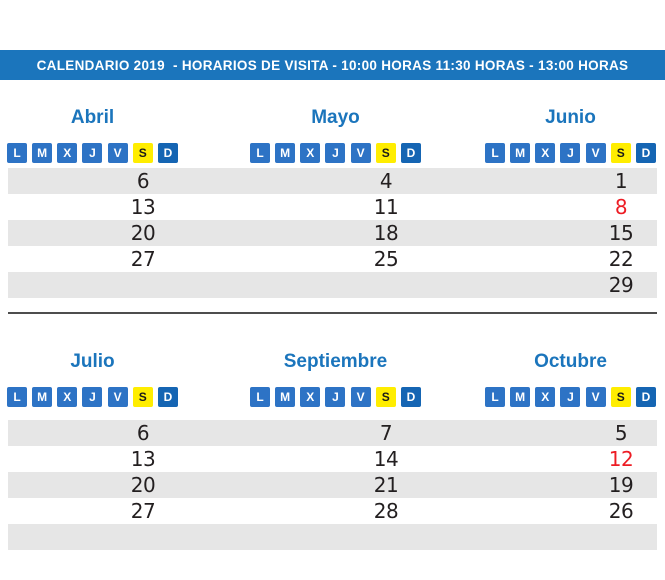  I want to click on calendar-row: 13 14 12, so click(332, 459).